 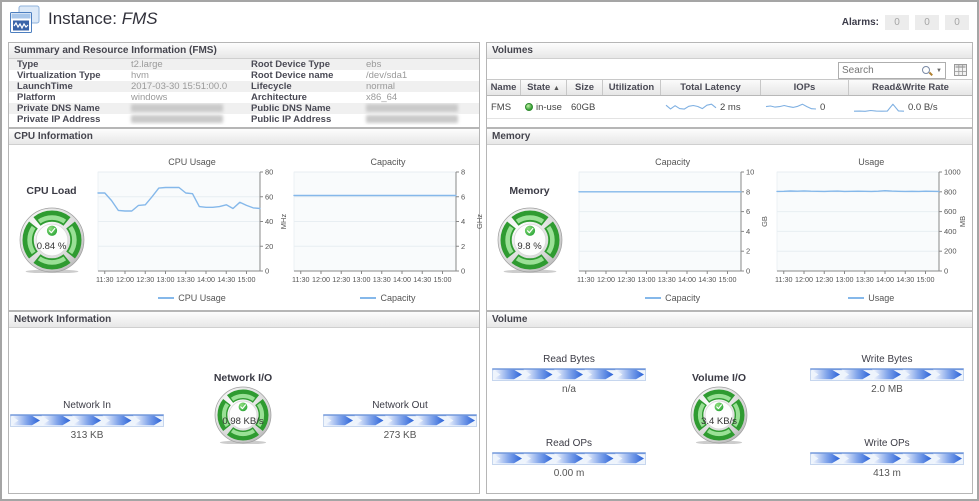 What do you see at coordinates (632, 87) in the screenshot?
I see `col-utilization: Utilization` at bounding box center [632, 87].